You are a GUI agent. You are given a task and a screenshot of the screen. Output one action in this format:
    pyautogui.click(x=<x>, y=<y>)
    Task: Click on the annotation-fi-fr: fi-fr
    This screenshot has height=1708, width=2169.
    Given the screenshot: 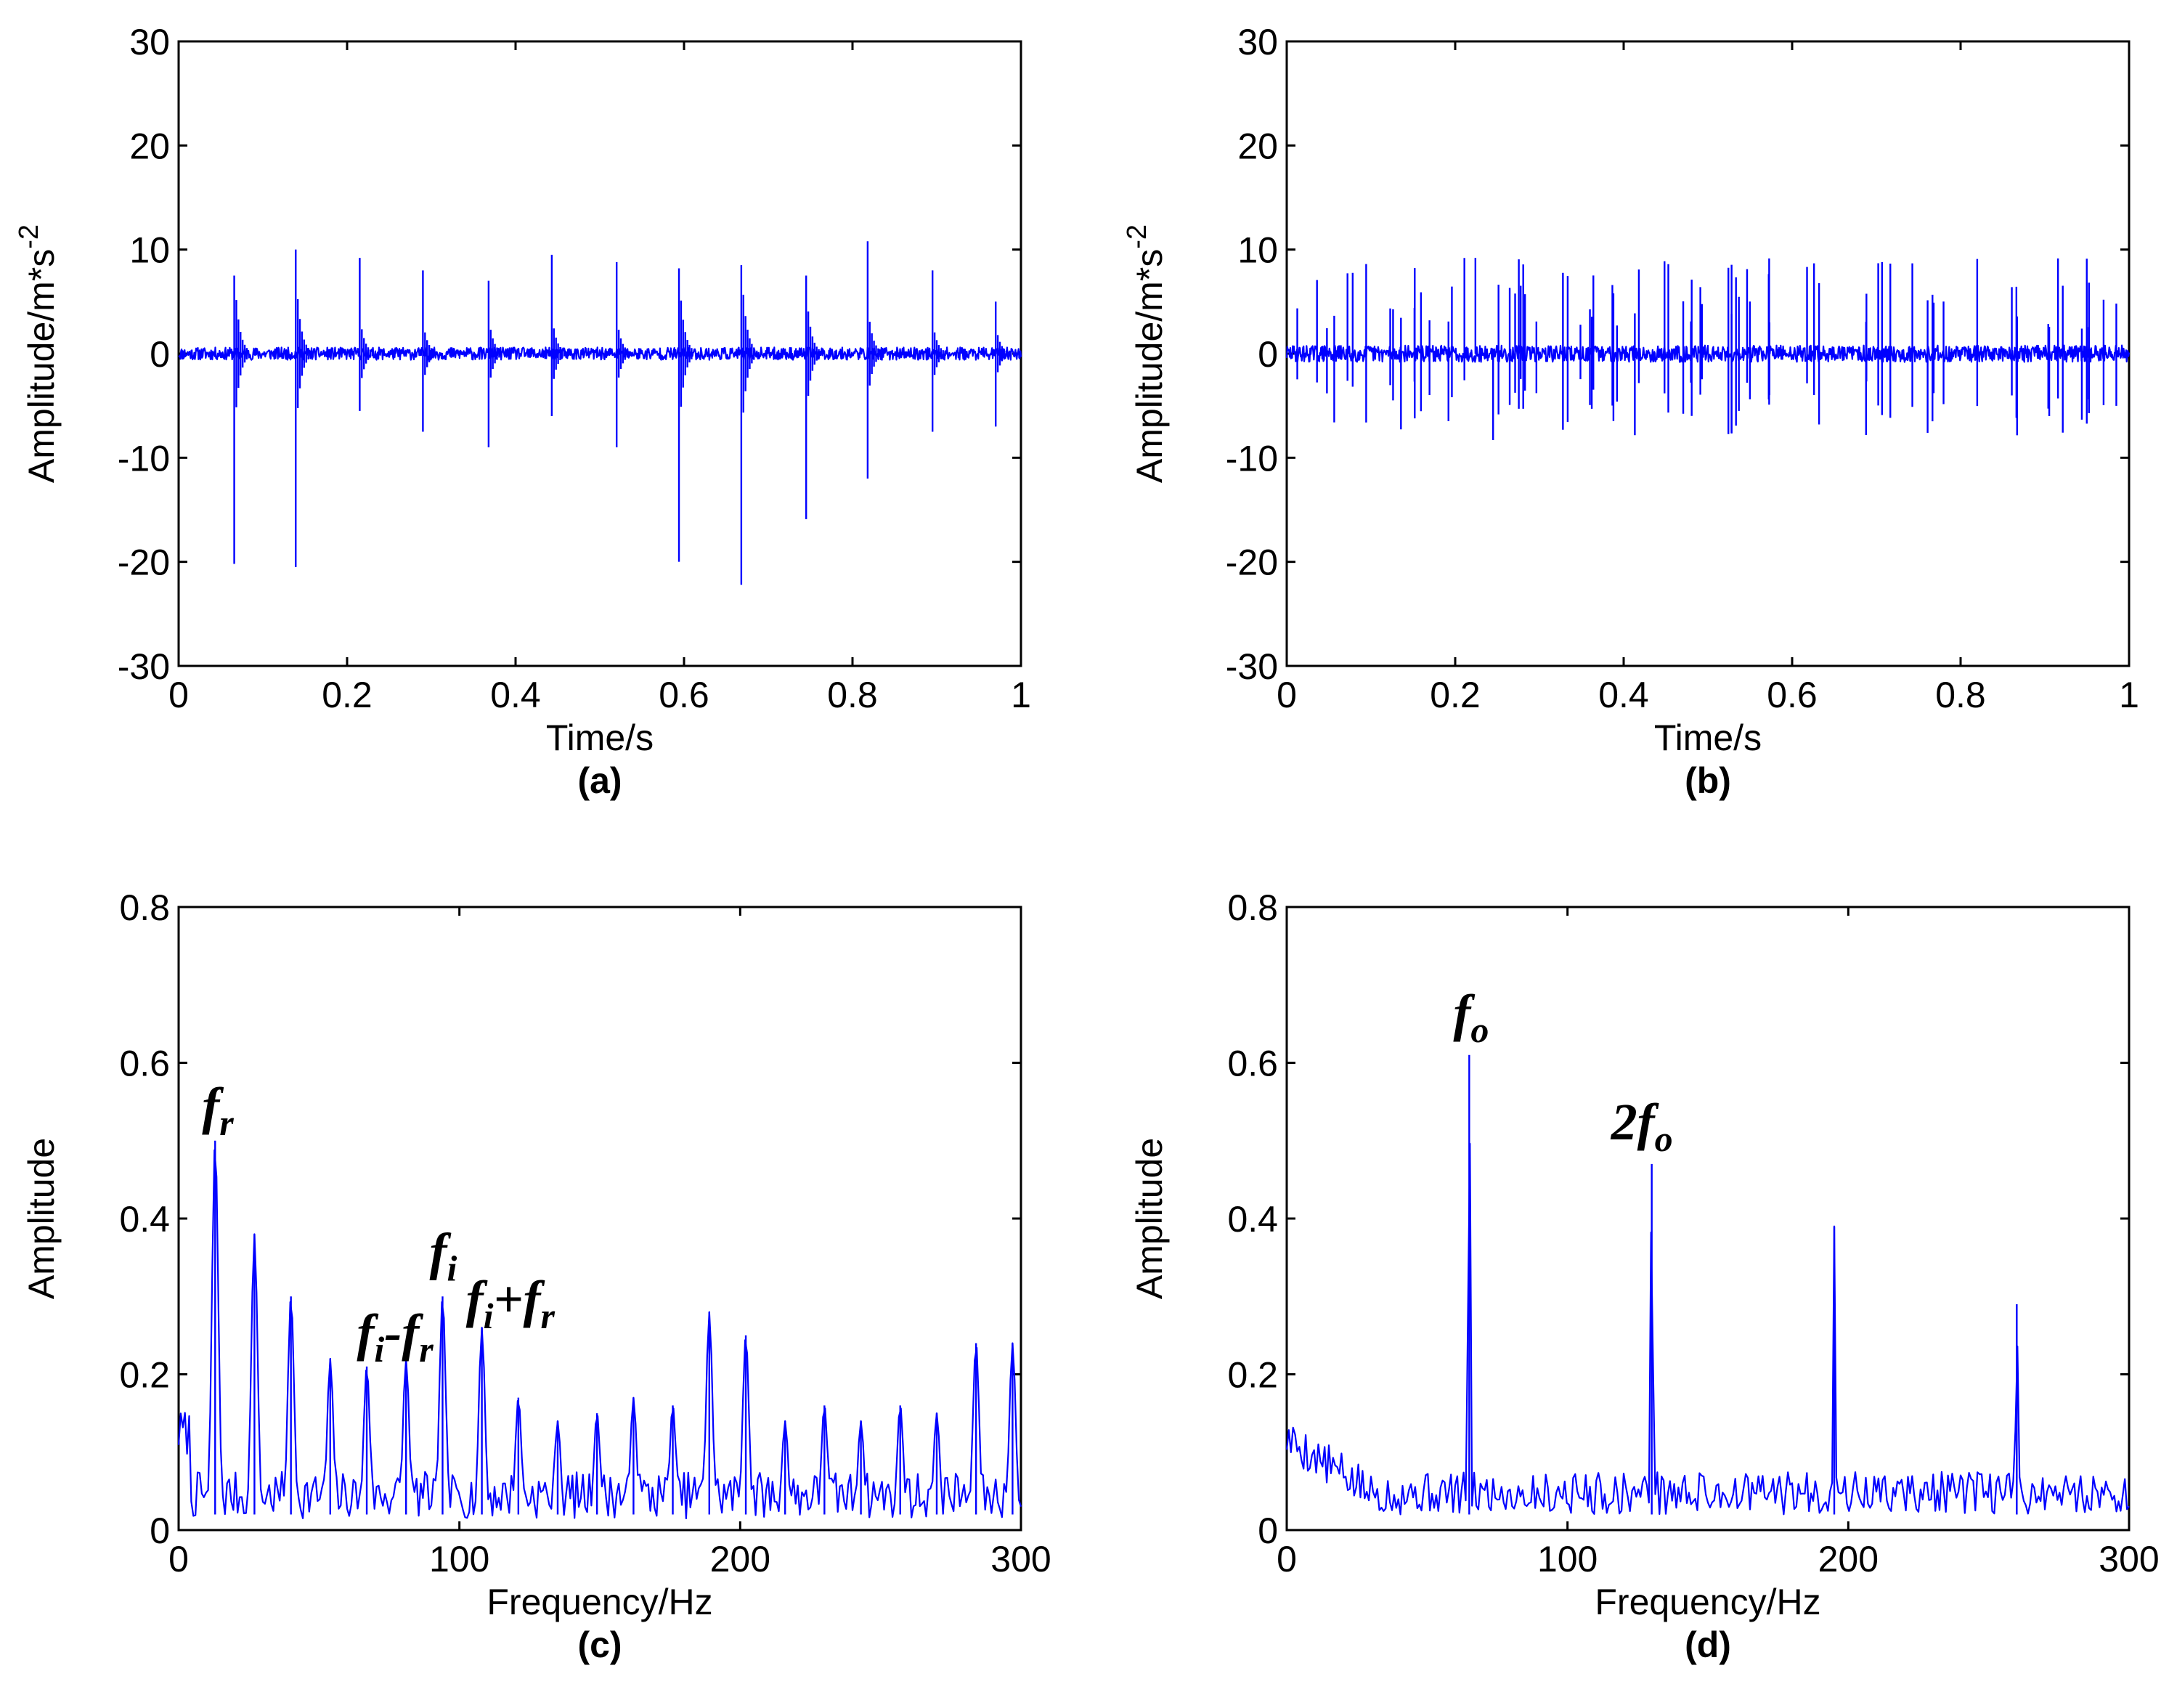 What is the action you would take?
    pyautogui.click(x=395, y=1337)
    